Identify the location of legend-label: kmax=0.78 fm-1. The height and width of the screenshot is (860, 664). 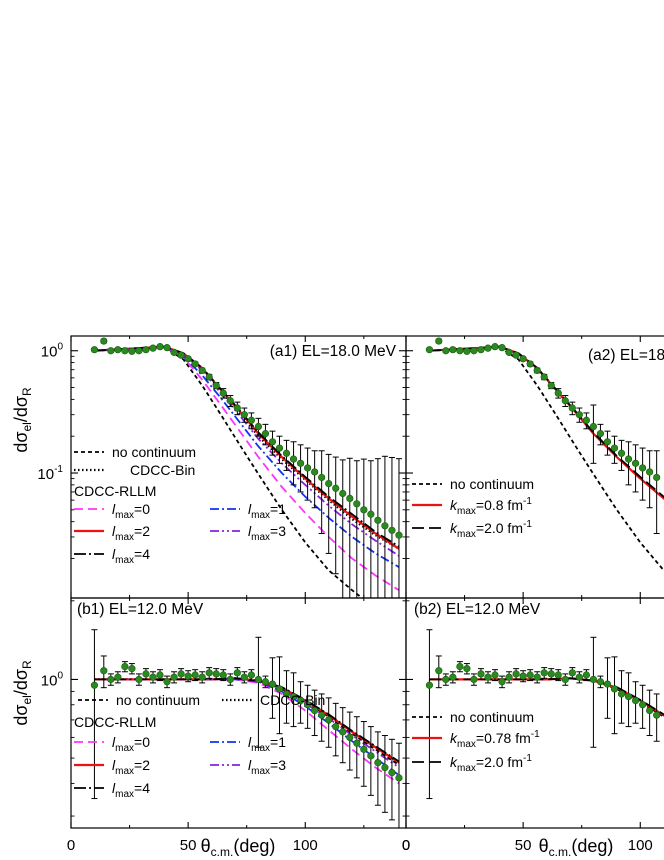
(495, 739).